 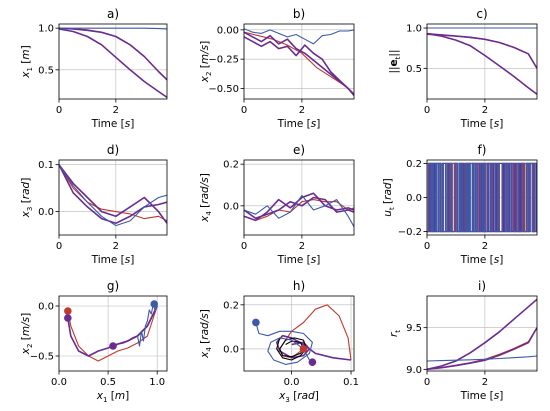 What do you see at coordinates (299, 14) in the screenshot?
I see `panel-title: b)` at bounding box center [299, 14].